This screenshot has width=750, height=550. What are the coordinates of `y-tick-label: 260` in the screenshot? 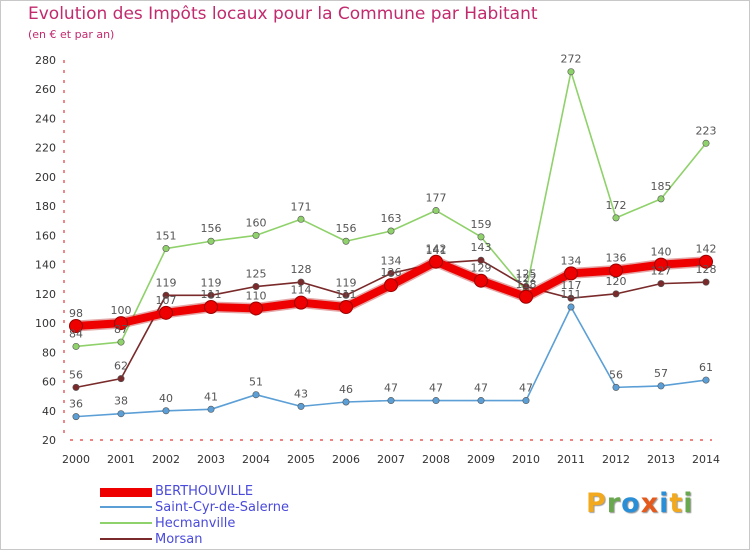 It's located at (45, 89).